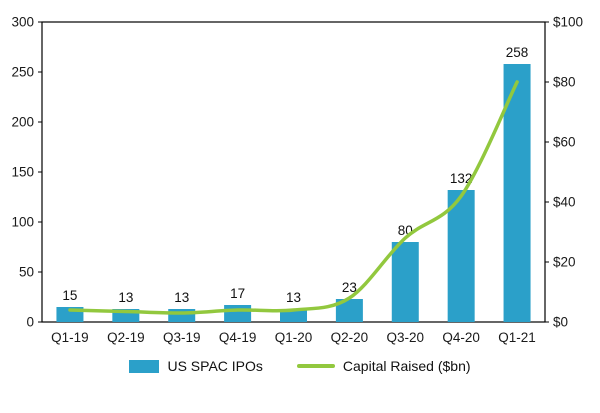 The height and width of the screenshot is (413, 600). I want to click on left-axis-tick-label: 200, so click(22, 122).